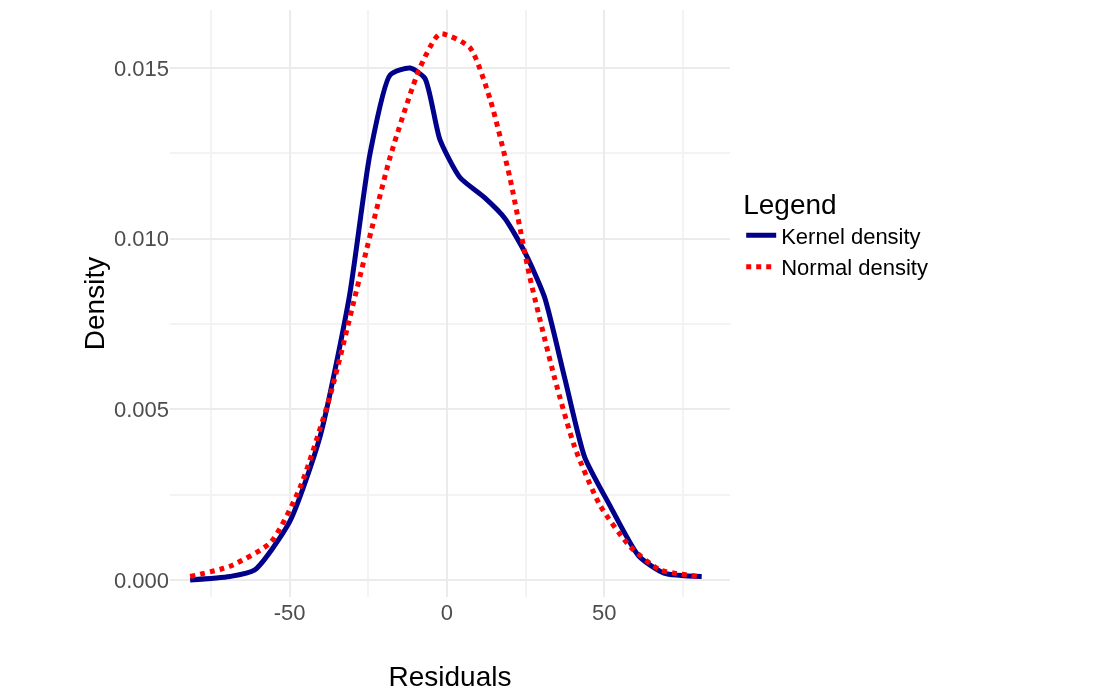  I want to click on legend-label: Kernel density, so click(851, 236).